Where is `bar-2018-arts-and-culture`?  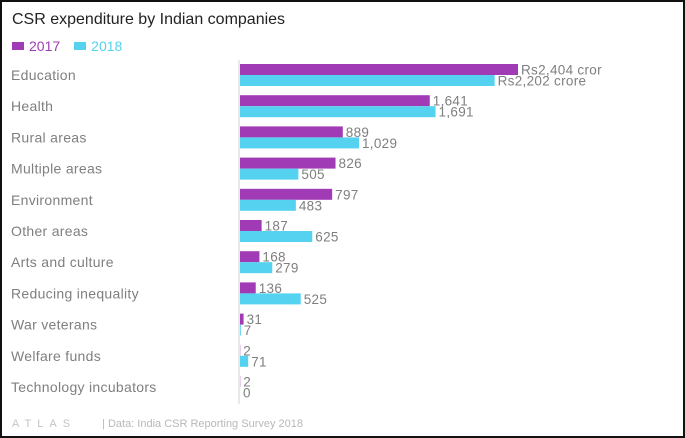 bar-2018-arts-and-culture is located at coordinates (256, 268).